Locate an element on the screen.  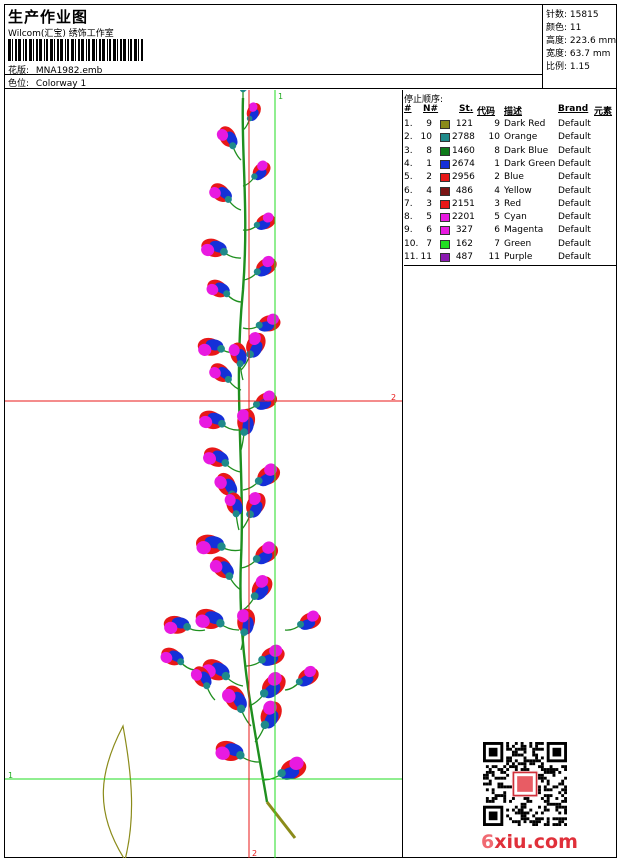
color-stitch-count: 2151 is located at coordinates (463, 203).